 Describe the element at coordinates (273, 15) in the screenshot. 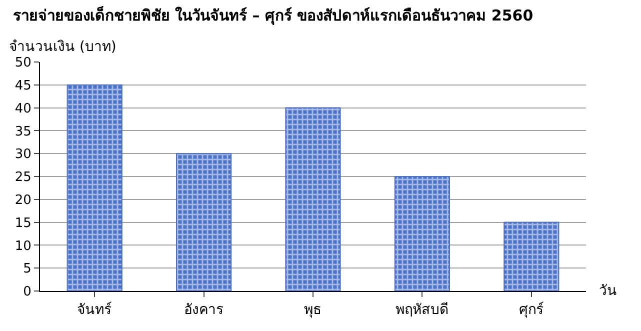

I see `chart-title: รายจ่ายของเด็กชายพิชัย ในวันจันทร์ – ศุกร์ ของสัปดาห์แรกเดือนธันวาคม 2560` at that location.